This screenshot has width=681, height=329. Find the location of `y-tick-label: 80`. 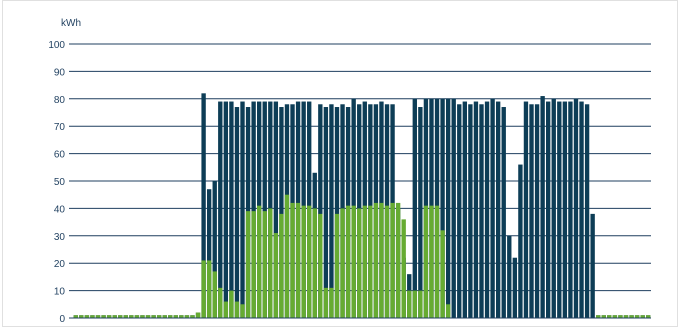

y-tick-label: 80 is located at coordinates (60, 100).